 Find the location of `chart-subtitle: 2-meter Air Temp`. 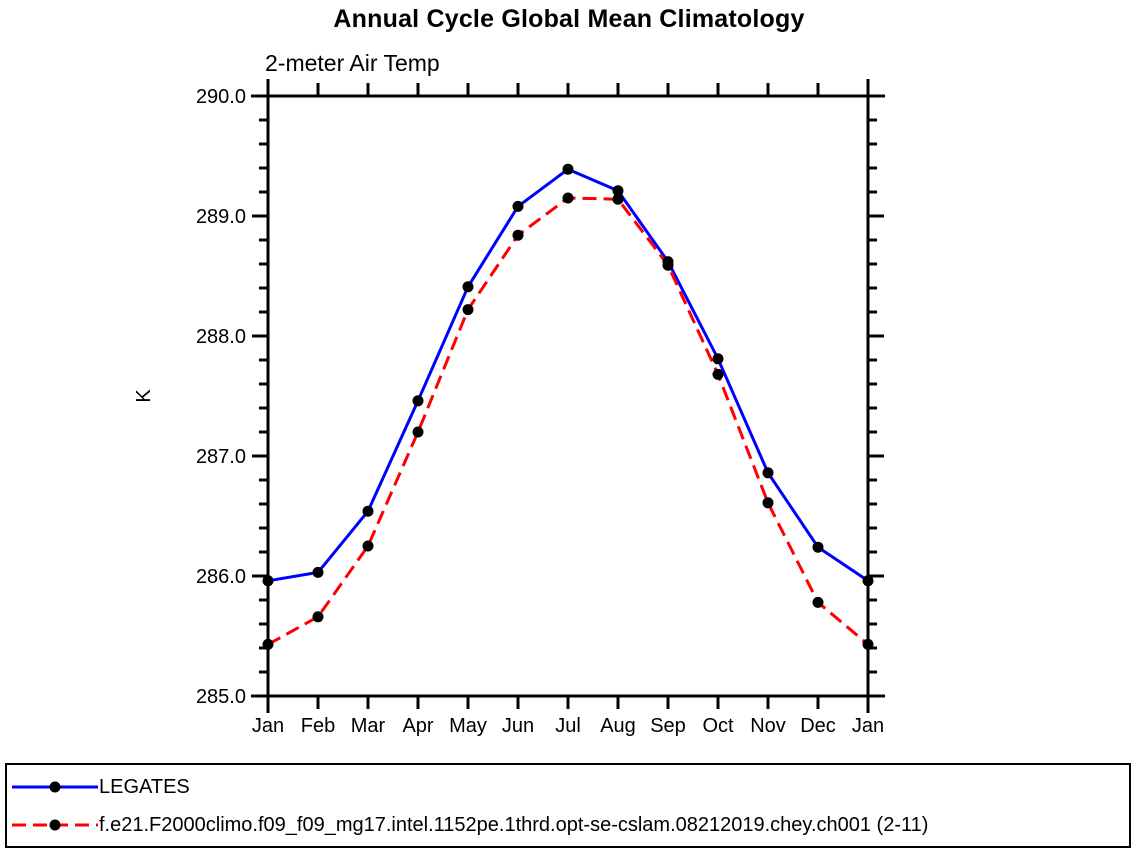

chart-subtitle: 2-meter Air Temp is located at coordinates (352, 63).